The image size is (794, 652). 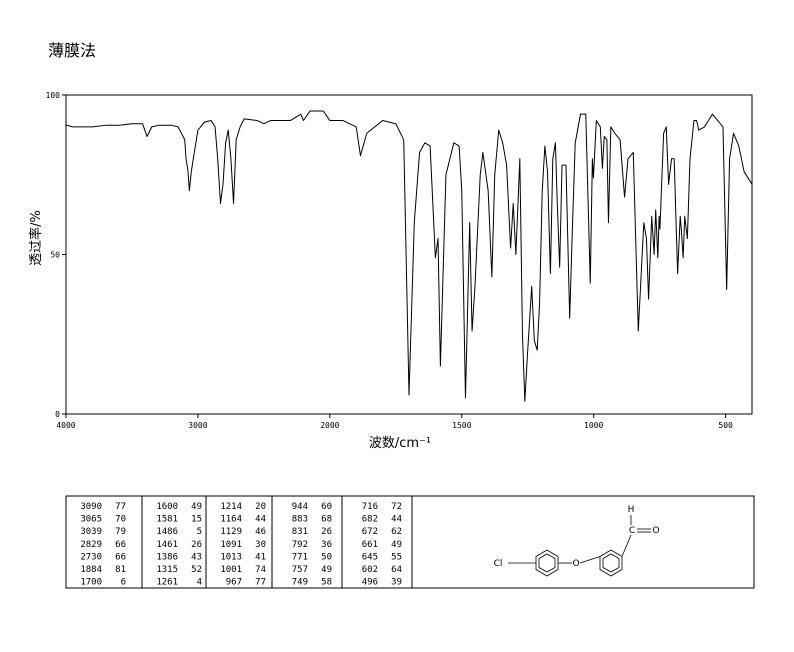 What do you see at coordinates (300, 583) in the screenshot?
I see `peak-wavenumber: 749` at bounding box center [300, 583].